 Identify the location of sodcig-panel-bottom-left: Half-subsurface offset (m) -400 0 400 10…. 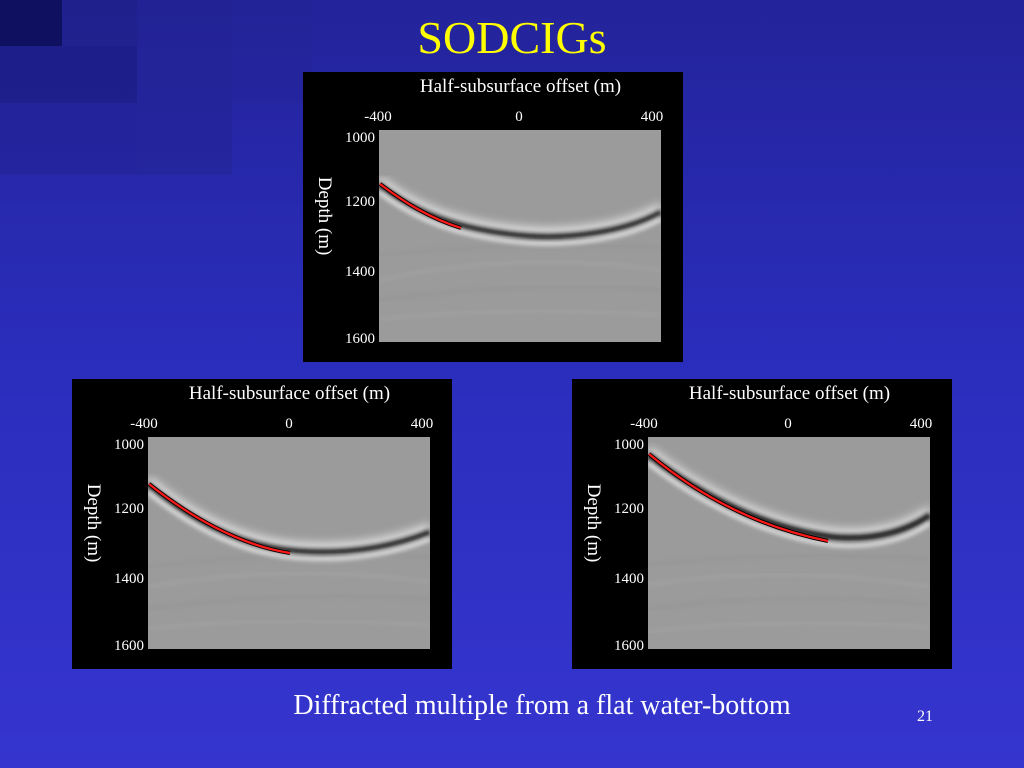
(262, 524).